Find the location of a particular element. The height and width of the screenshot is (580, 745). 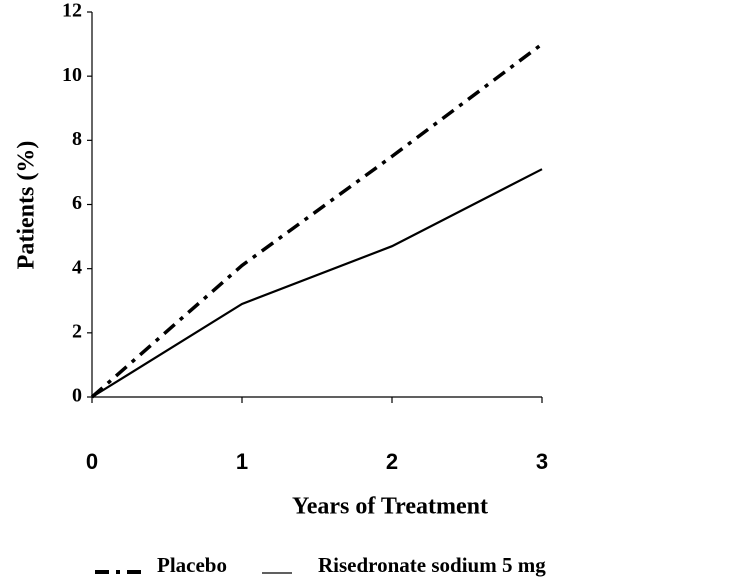

legend-label: Placebo is located at coordinates (192, 565).